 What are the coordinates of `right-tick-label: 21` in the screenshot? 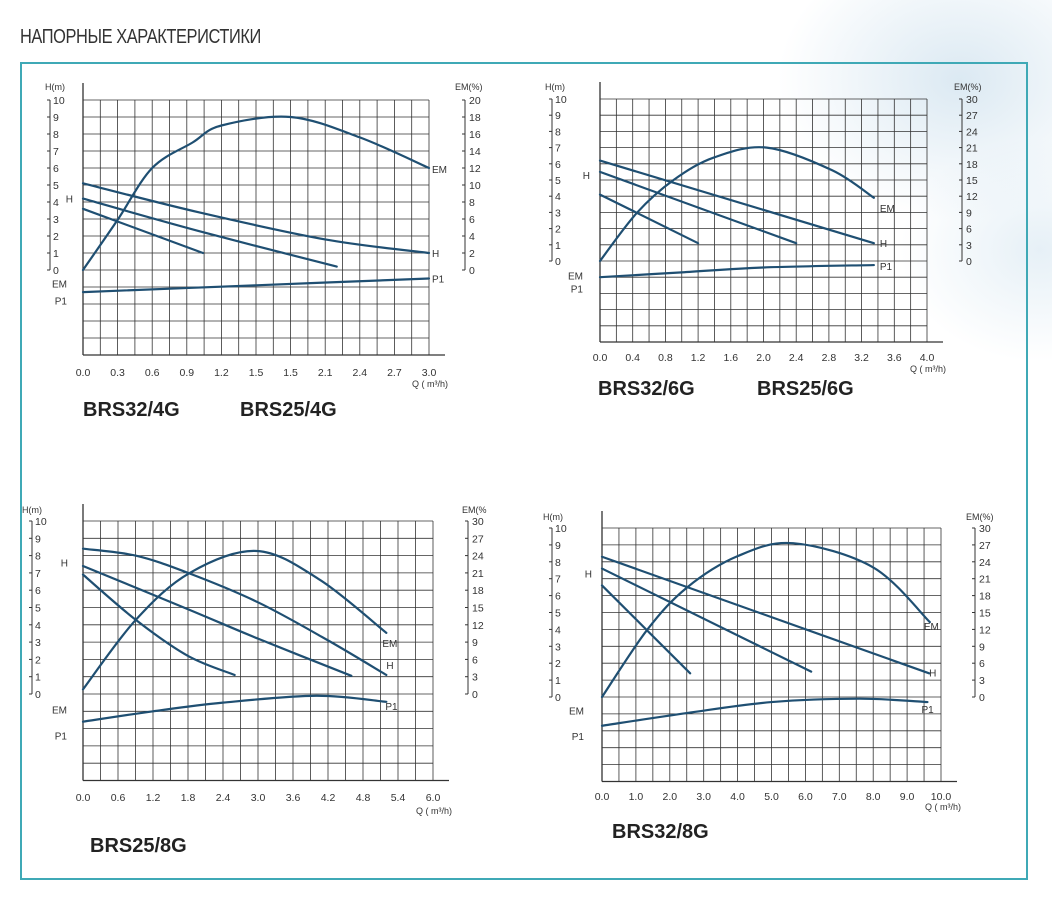 It's located at (985, 580).